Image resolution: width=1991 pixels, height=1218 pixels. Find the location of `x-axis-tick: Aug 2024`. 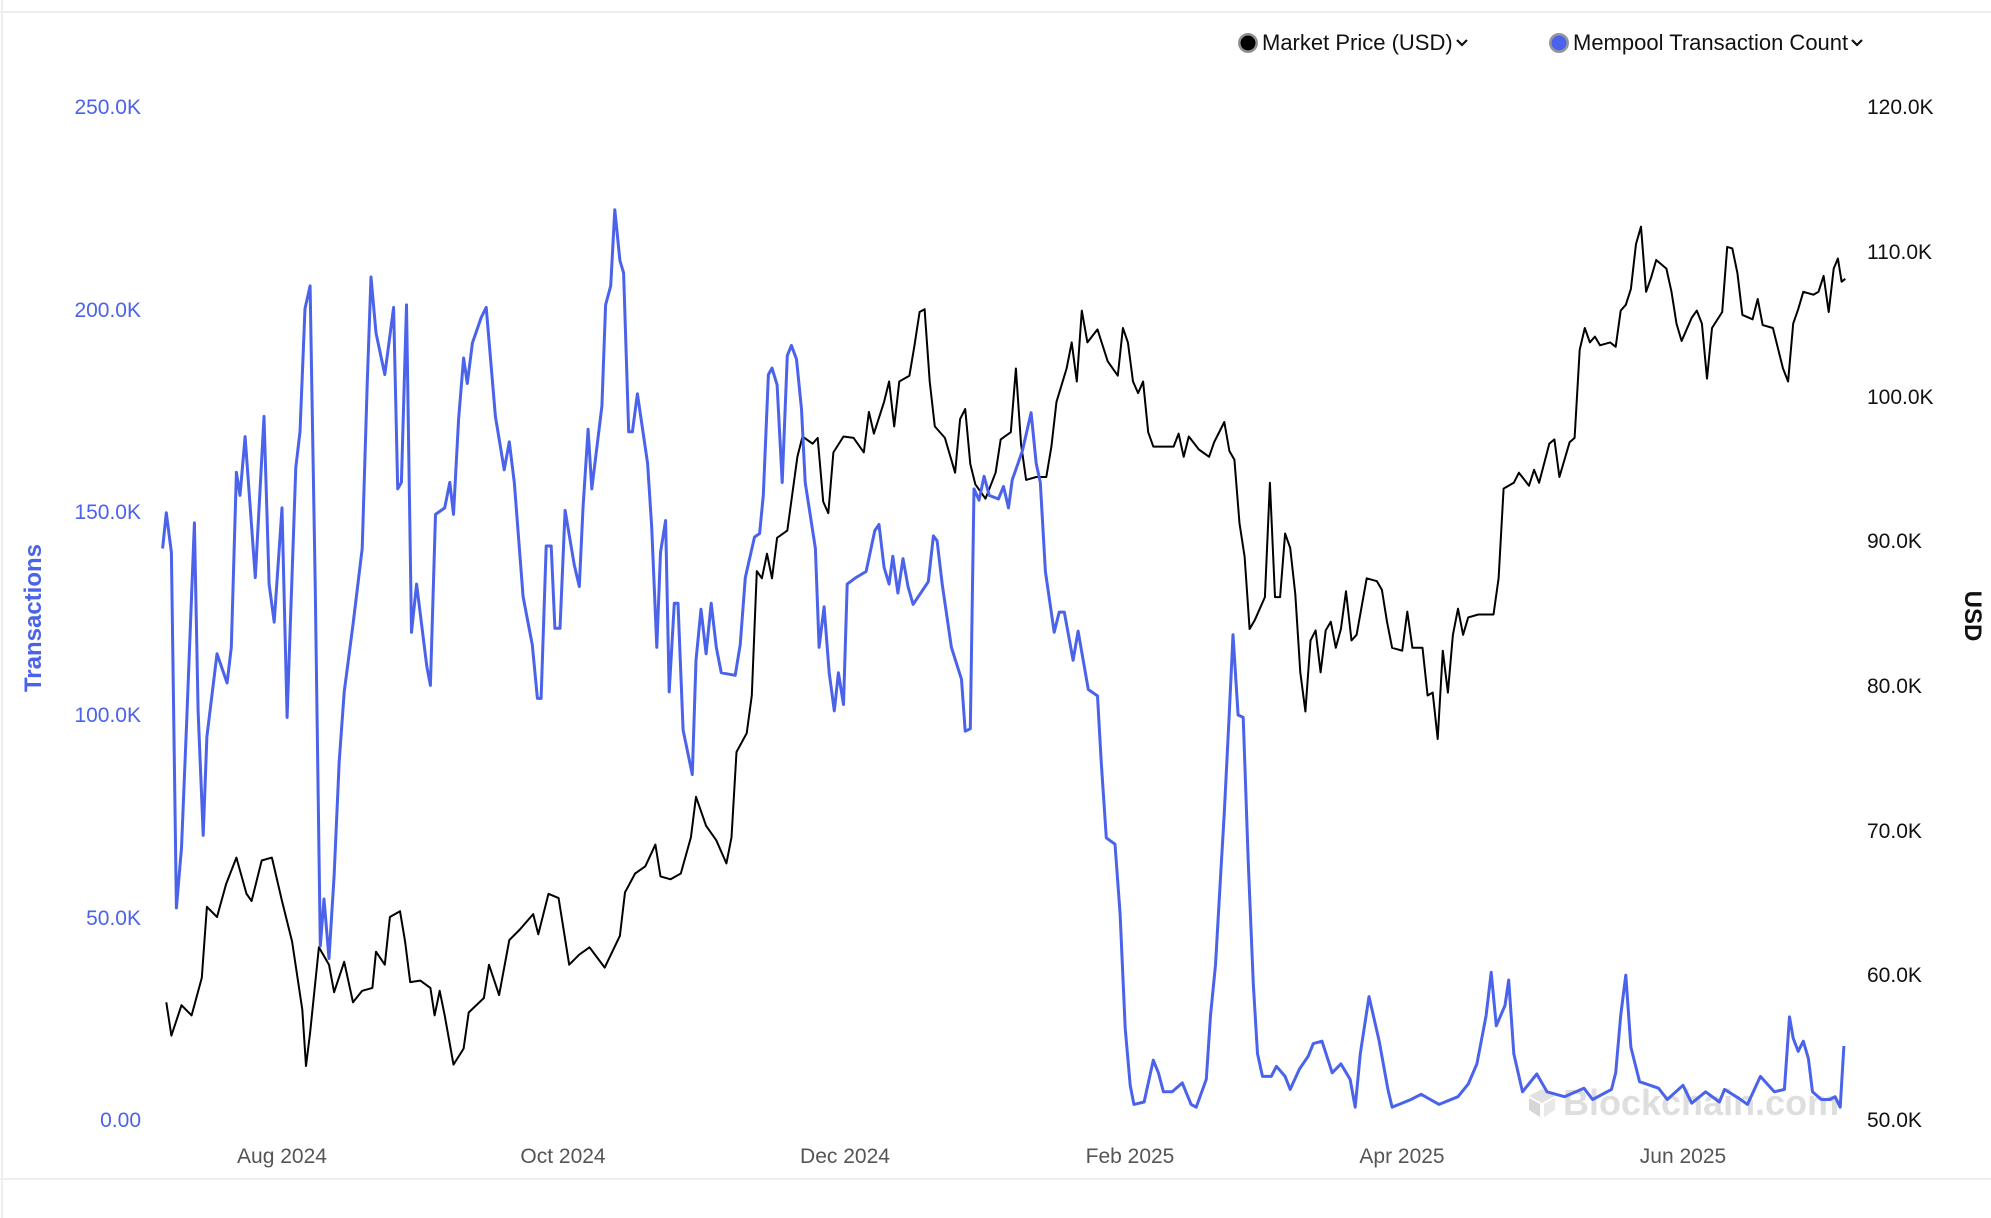

x-axis-tick: Aug 2024 is located at coordinates (282, 1156).